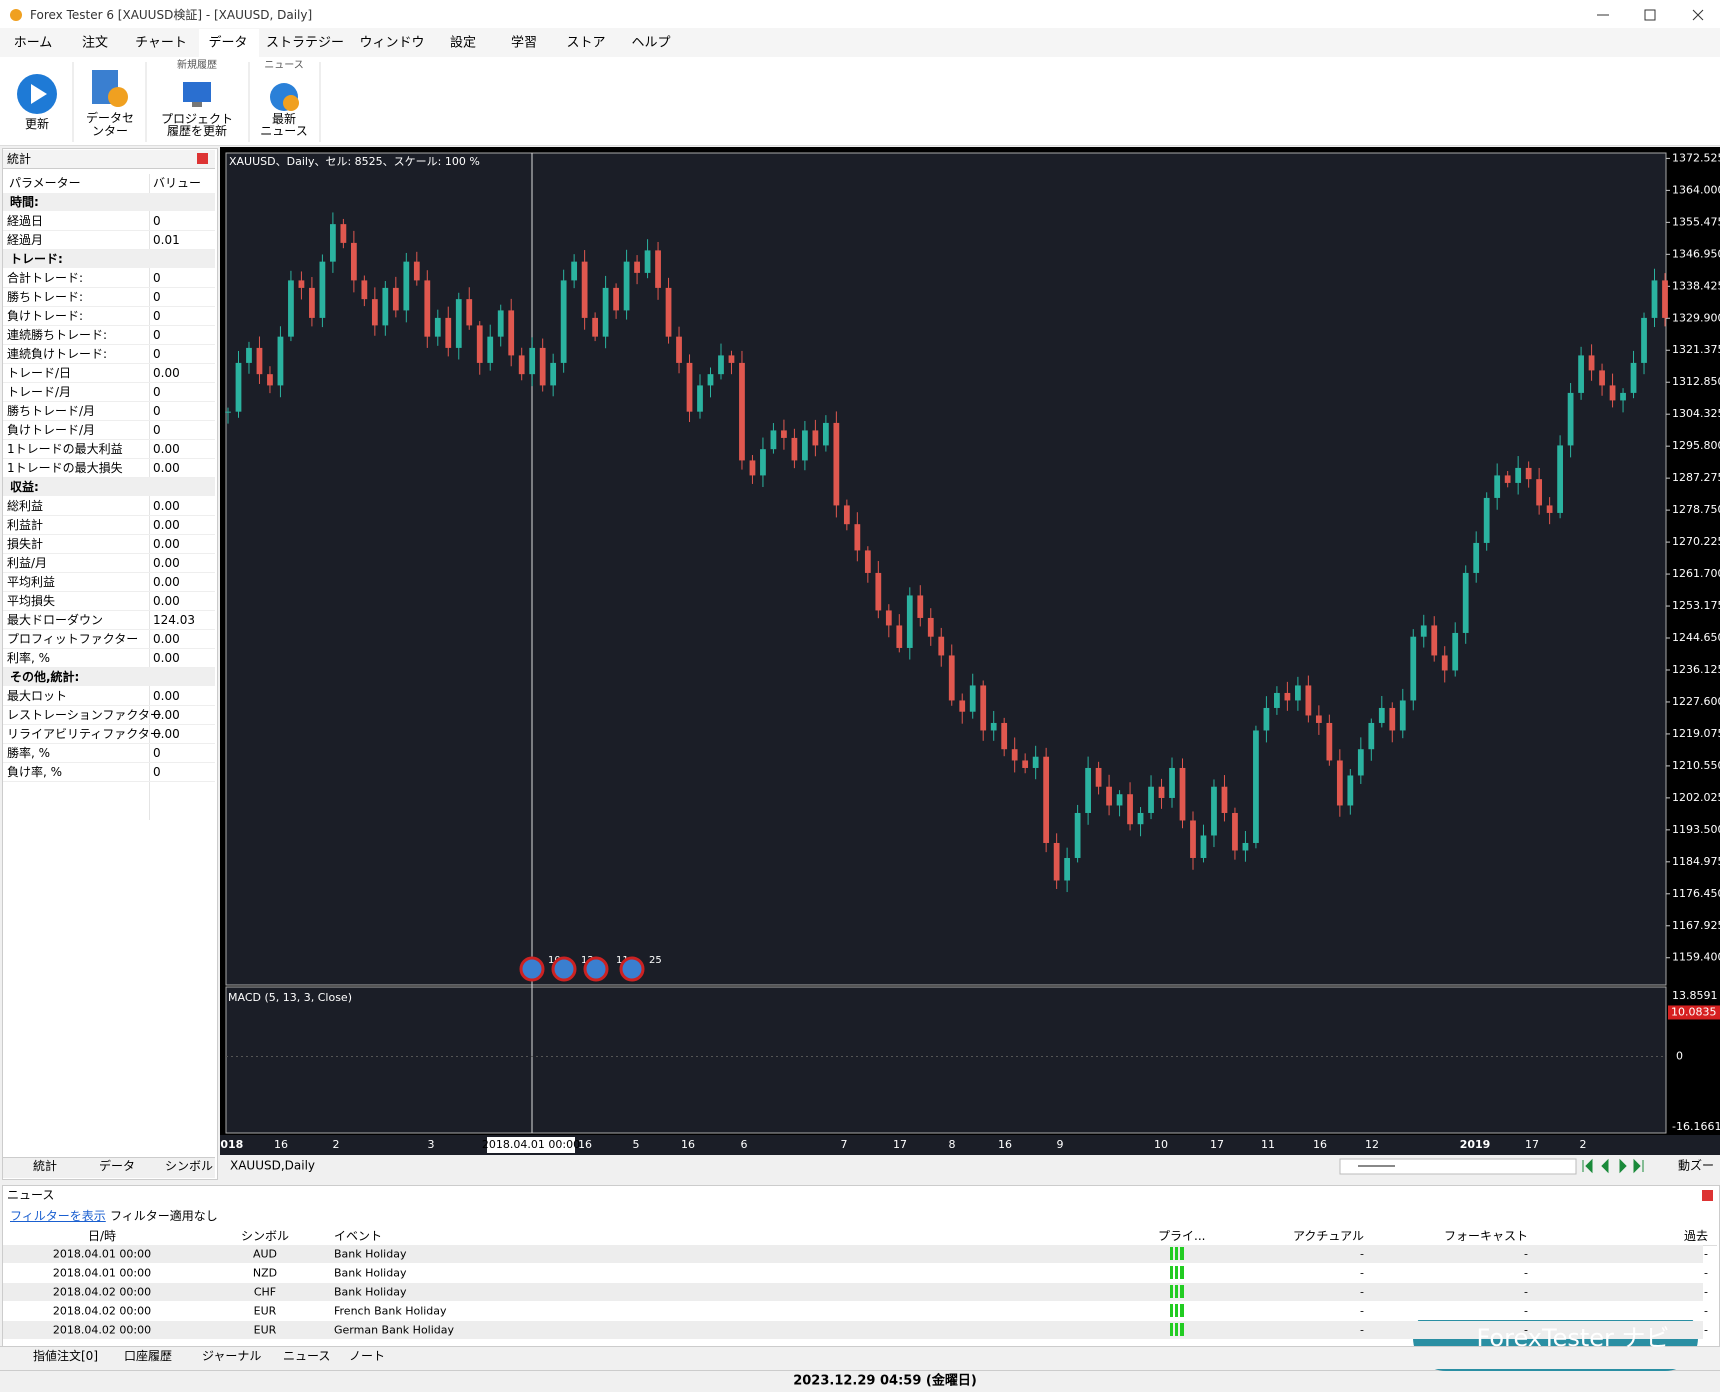  Describe the element at coordinates (272, 1166) in the screenshot. I see `chart-tab: XAUUSD,Daily` at that location.